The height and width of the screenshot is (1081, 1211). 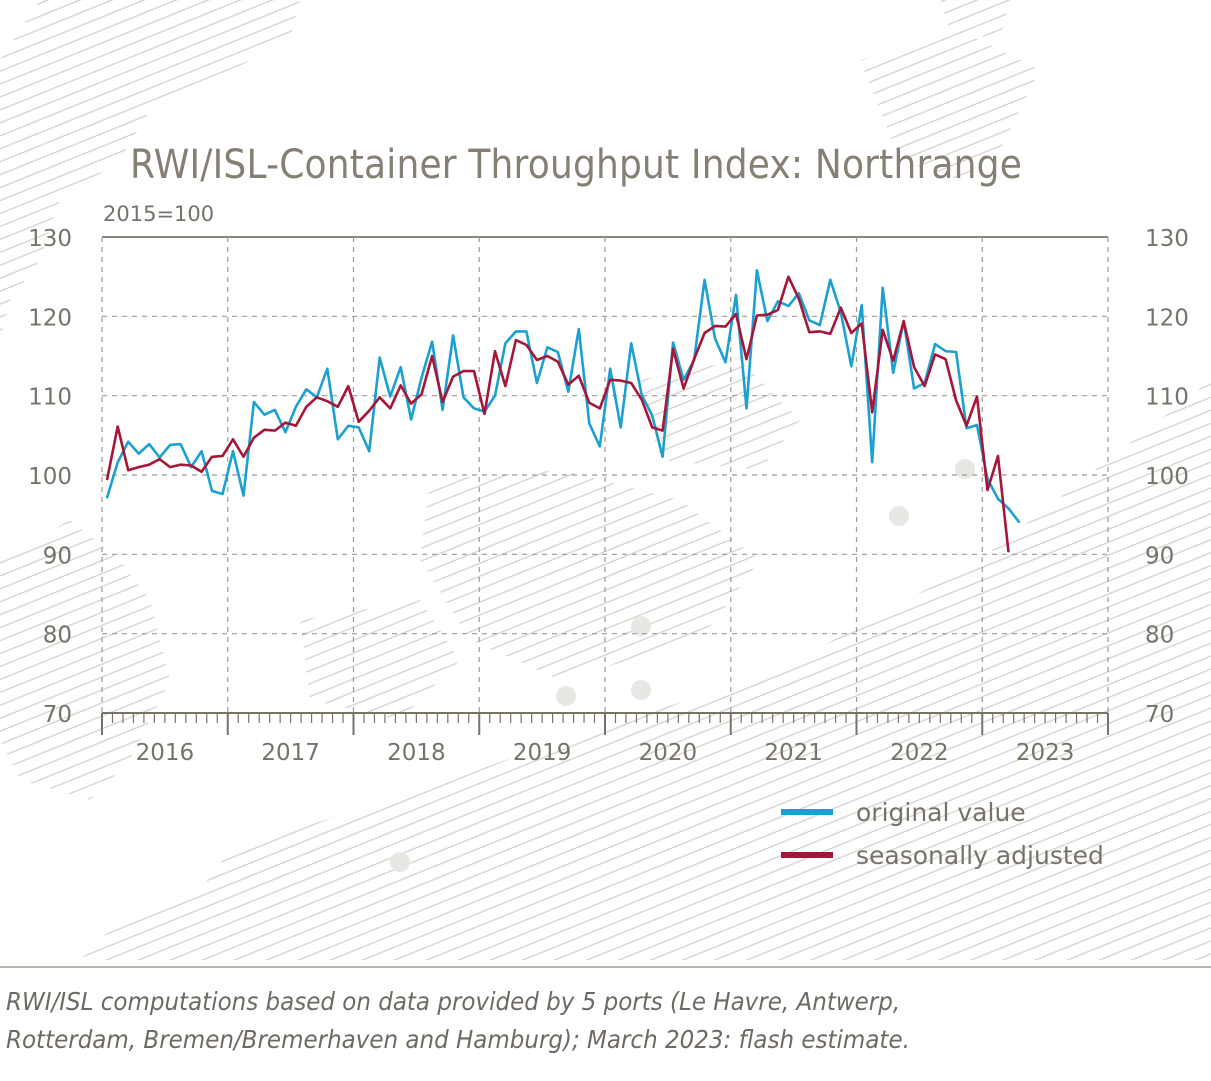 What do you see at coordinates (793, 753) in the screenshot?
I see `x-tick-label: 2021` at bounding box center [793, 753].